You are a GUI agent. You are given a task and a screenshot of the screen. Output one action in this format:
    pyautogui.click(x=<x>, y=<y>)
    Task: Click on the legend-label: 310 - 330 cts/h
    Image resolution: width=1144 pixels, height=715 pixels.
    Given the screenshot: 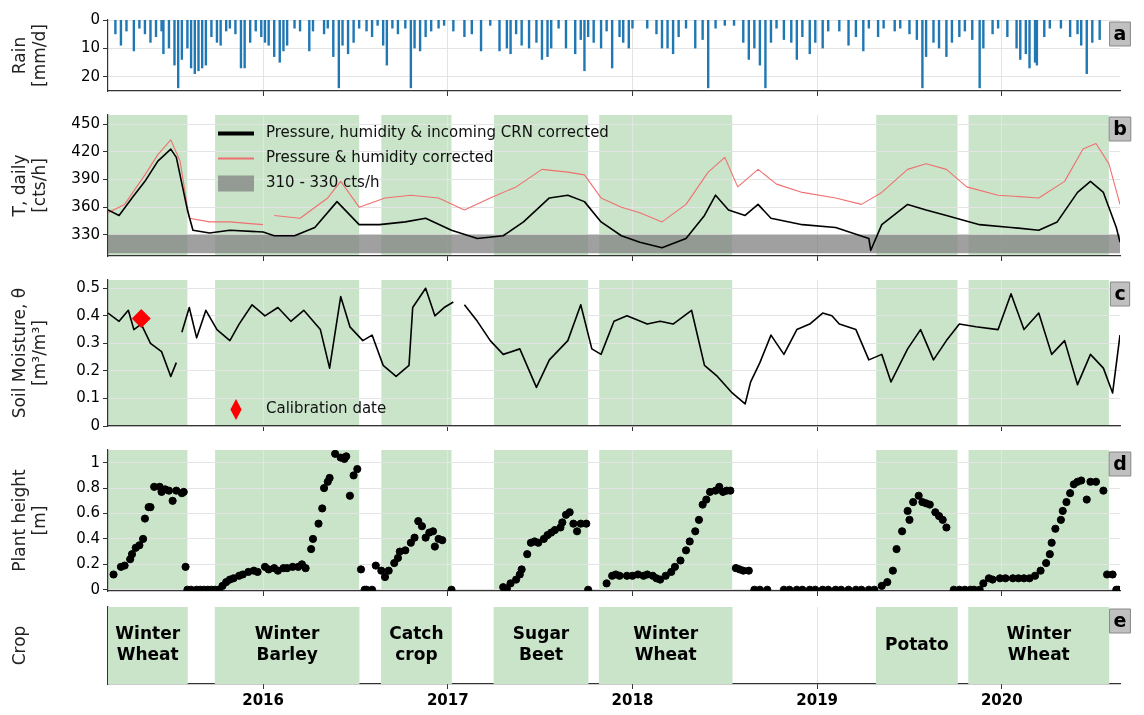 What is the action you would take?
    pyautogui.click(x=323, y=182)
    